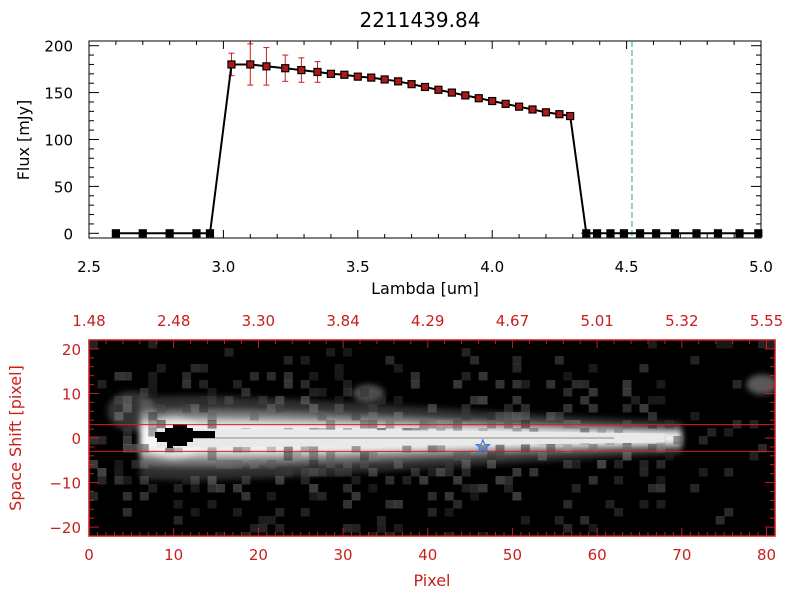 This screenshot has height=605, width=800. I want to click on x-tick-label: 40, so click(427, 555).